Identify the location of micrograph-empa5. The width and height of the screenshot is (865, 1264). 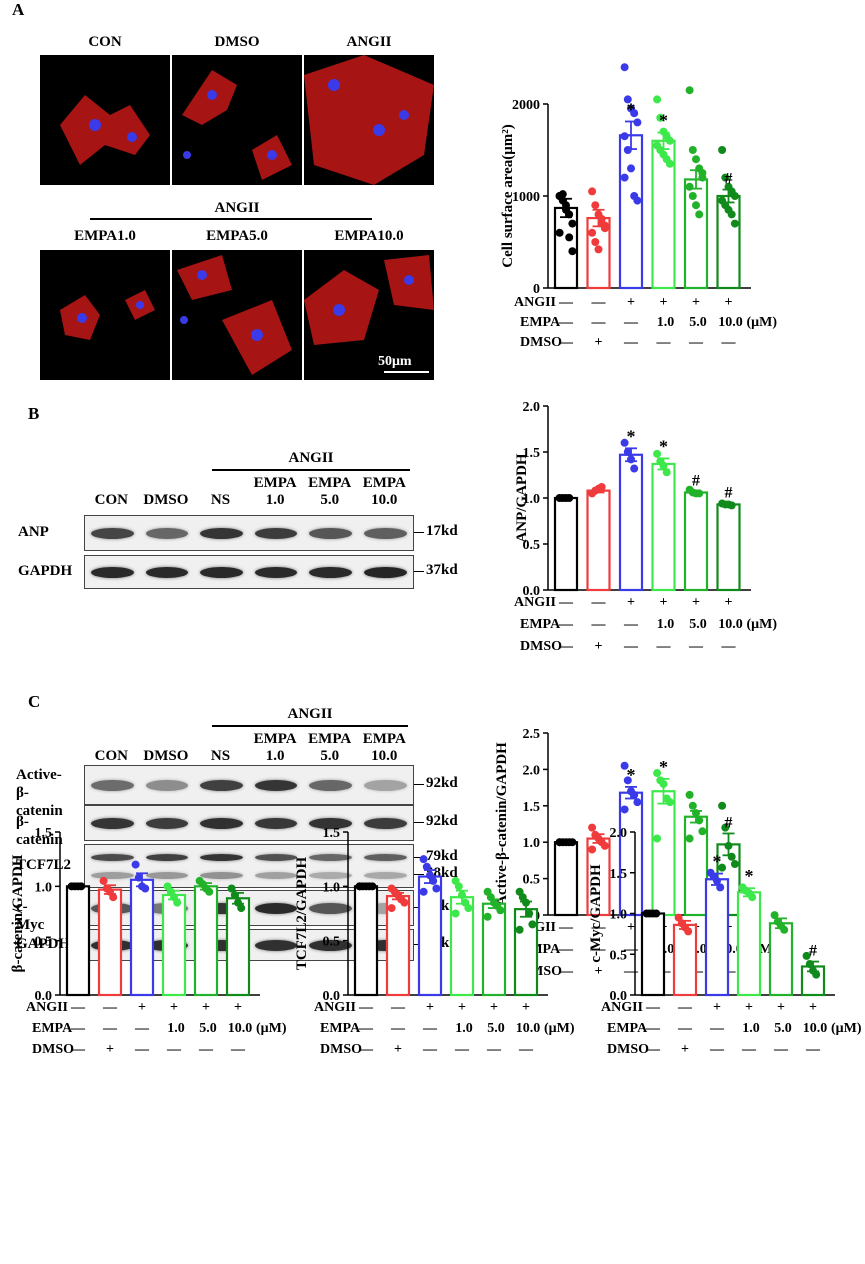
(237, 315).